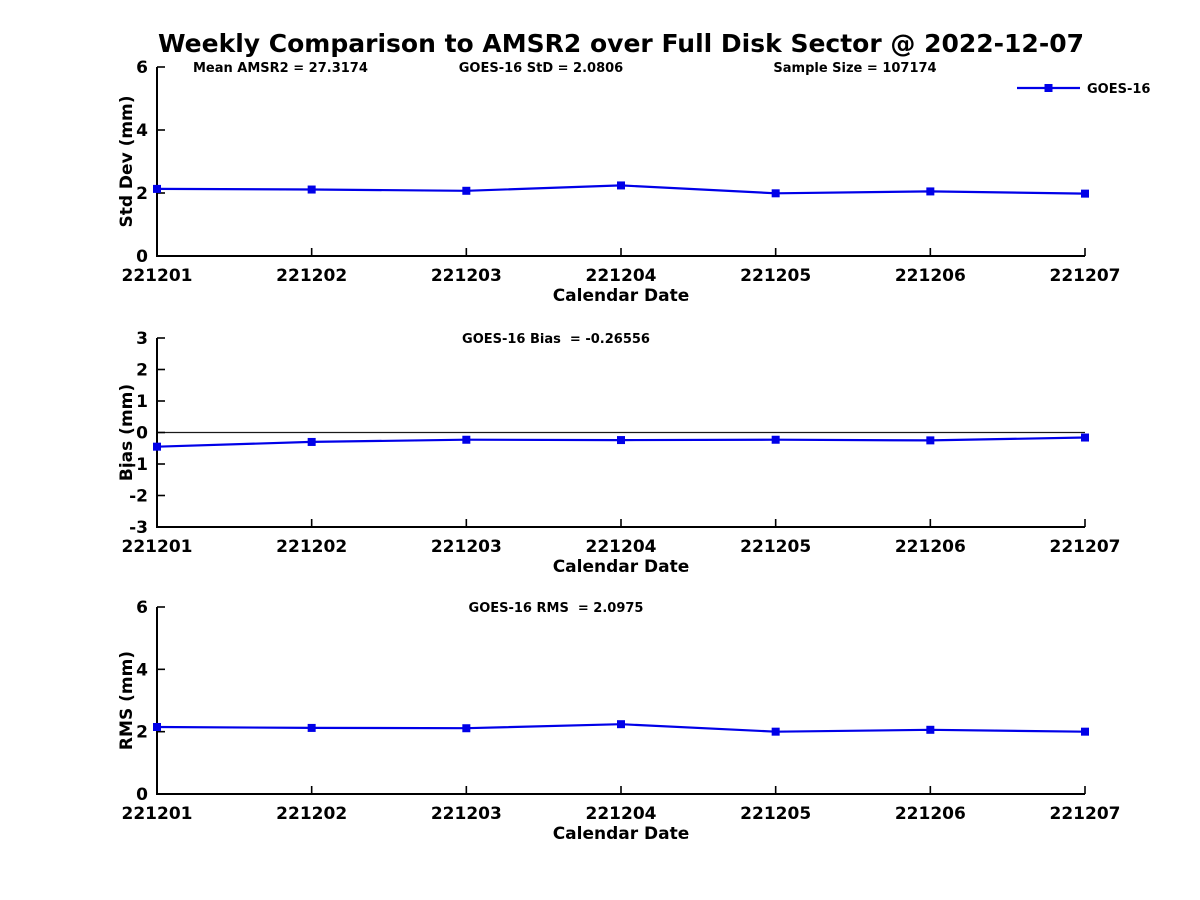 The height and width of the screenshot is (900, 1200). What do you see at coordinates (1118, 89) in the screenshot?
I see `legend-label: GOES-16` at bounding box center [1118, 89].